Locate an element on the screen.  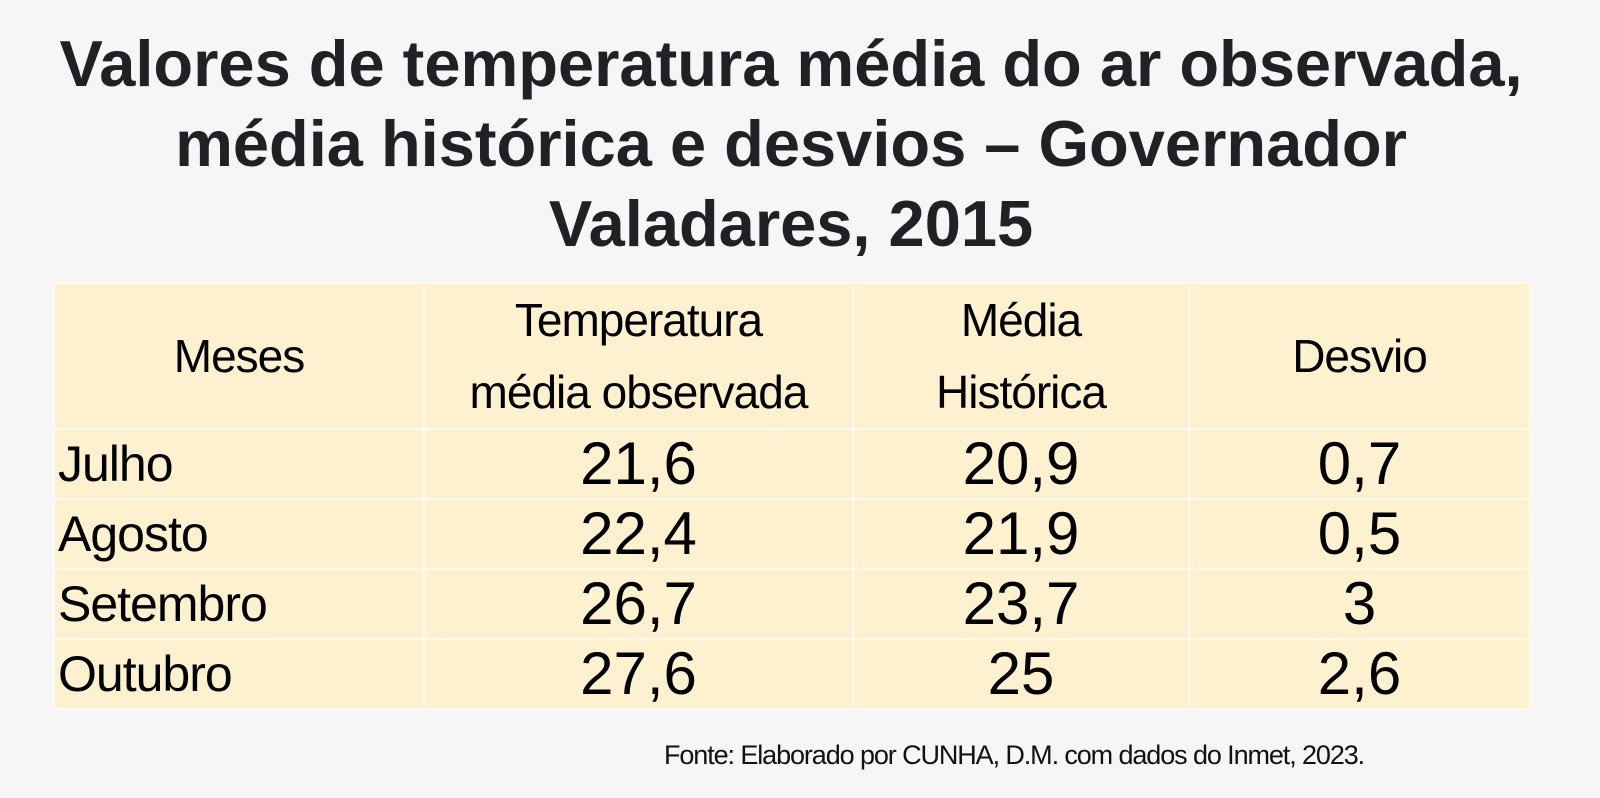
cell-month: Setembro is located at coordinates (239, 604).